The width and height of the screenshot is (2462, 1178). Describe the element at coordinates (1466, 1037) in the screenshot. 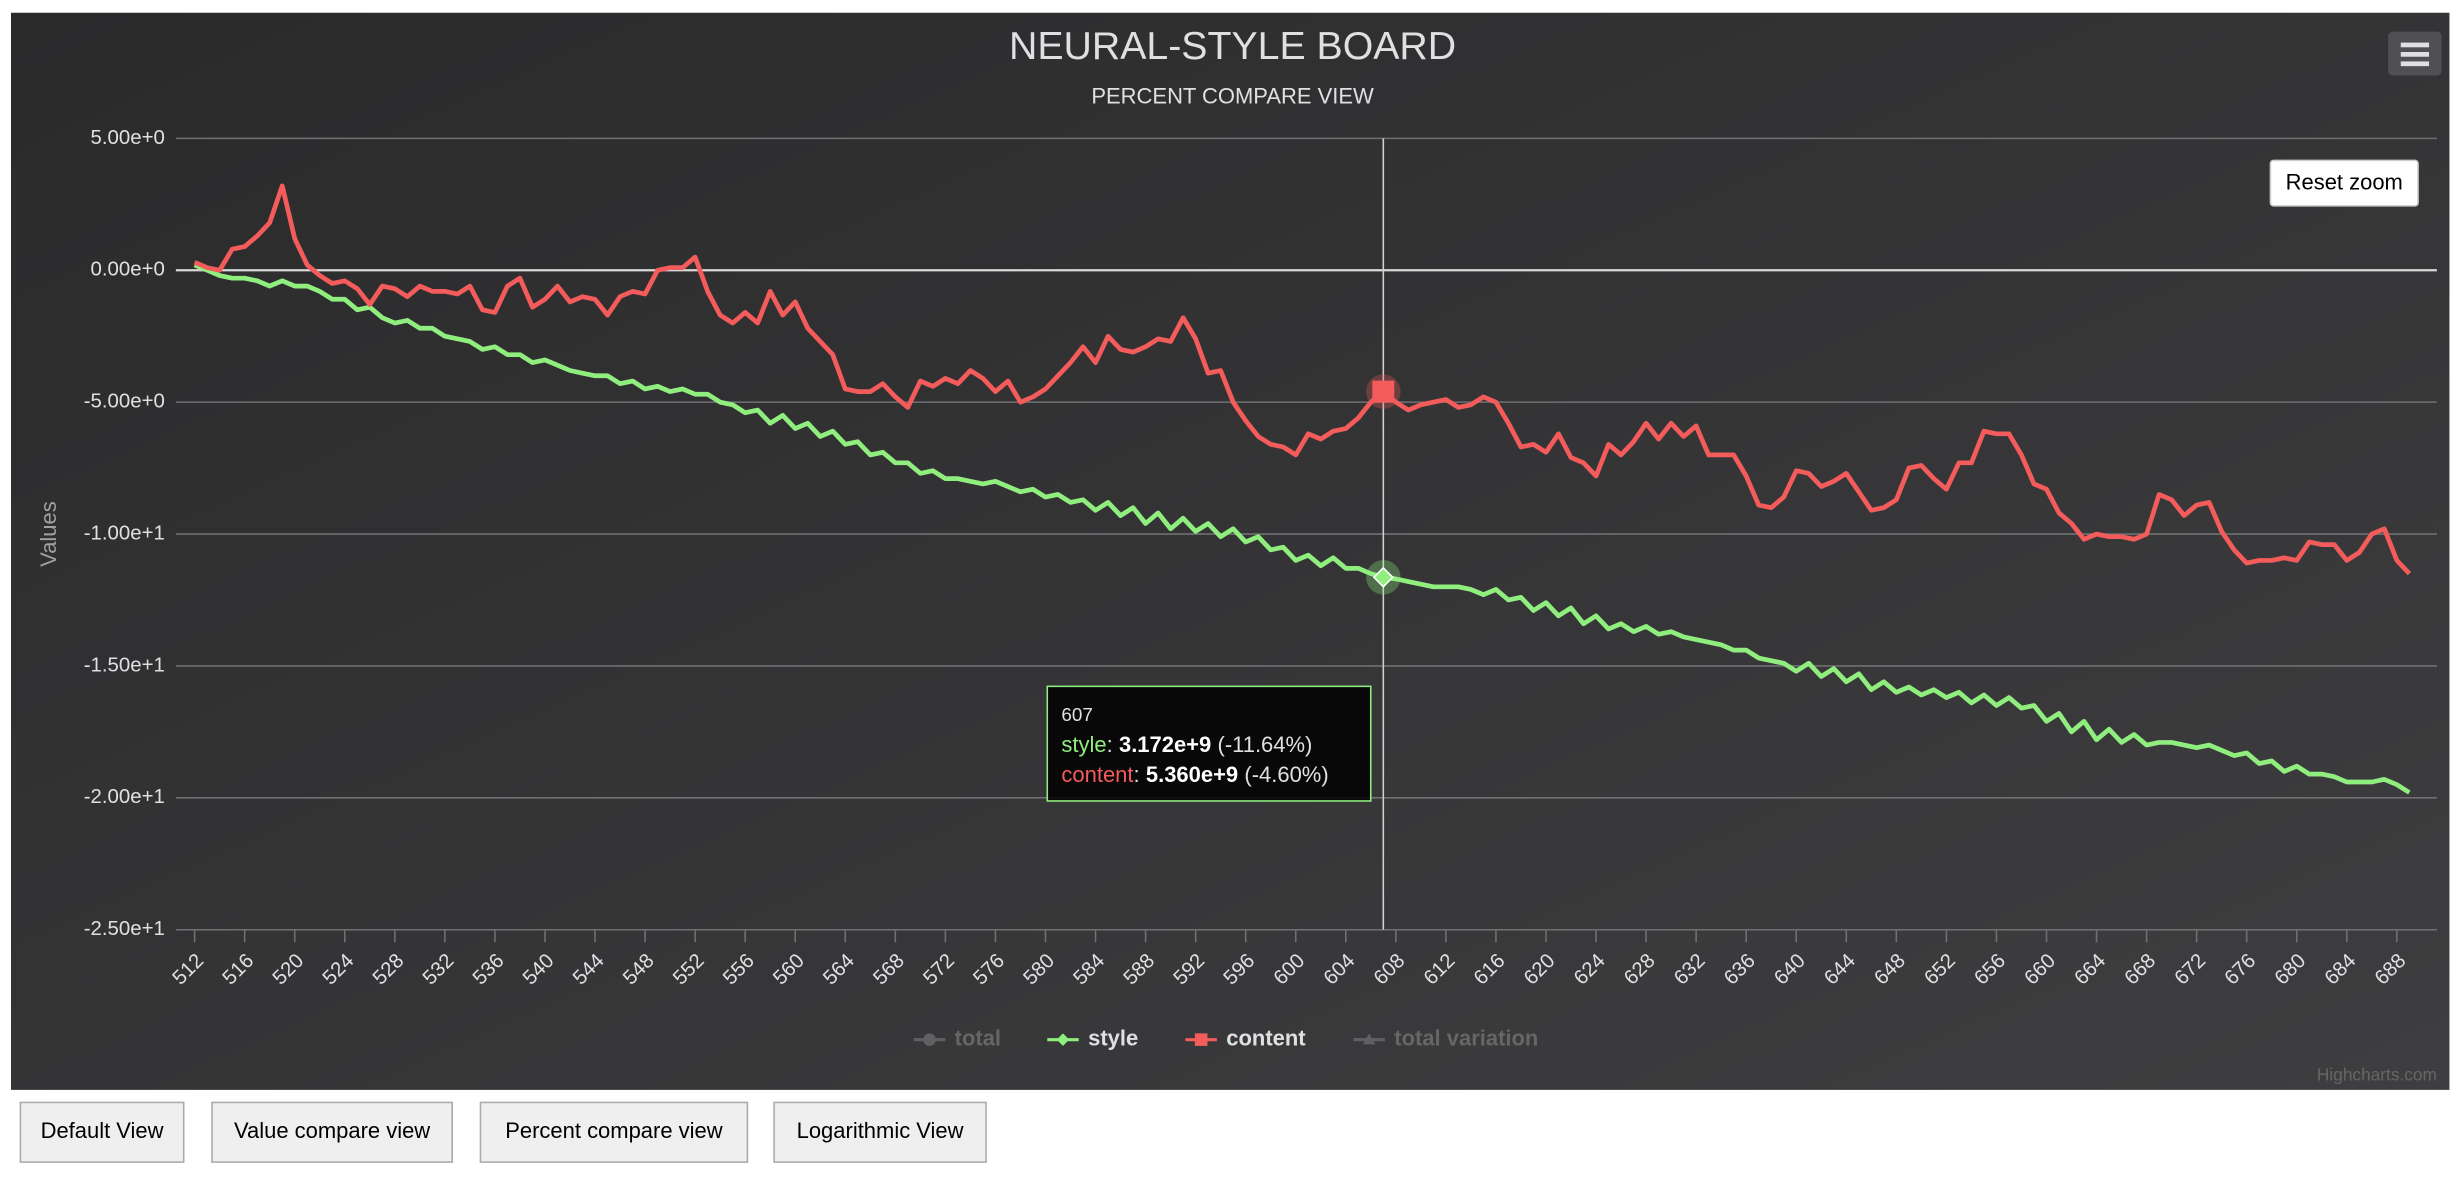

I see `legend-label: total variation` at that location.